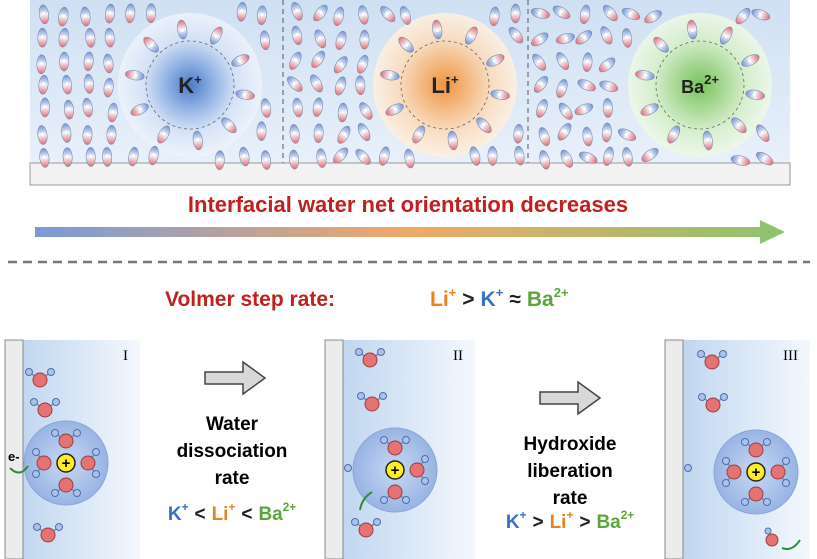 This screenshot has height=559, width=817. Describe the element at coordinates (499, 298) in the screenshot. I see `rate-order: Li+ > K+ ≈ Ba2+` at that location.